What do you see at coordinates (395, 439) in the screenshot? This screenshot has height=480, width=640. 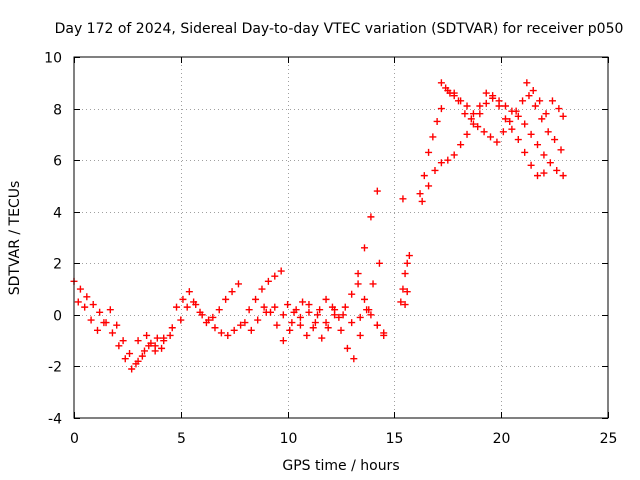 I see `x-tick-label: 15` at bounding box center [395, 439].